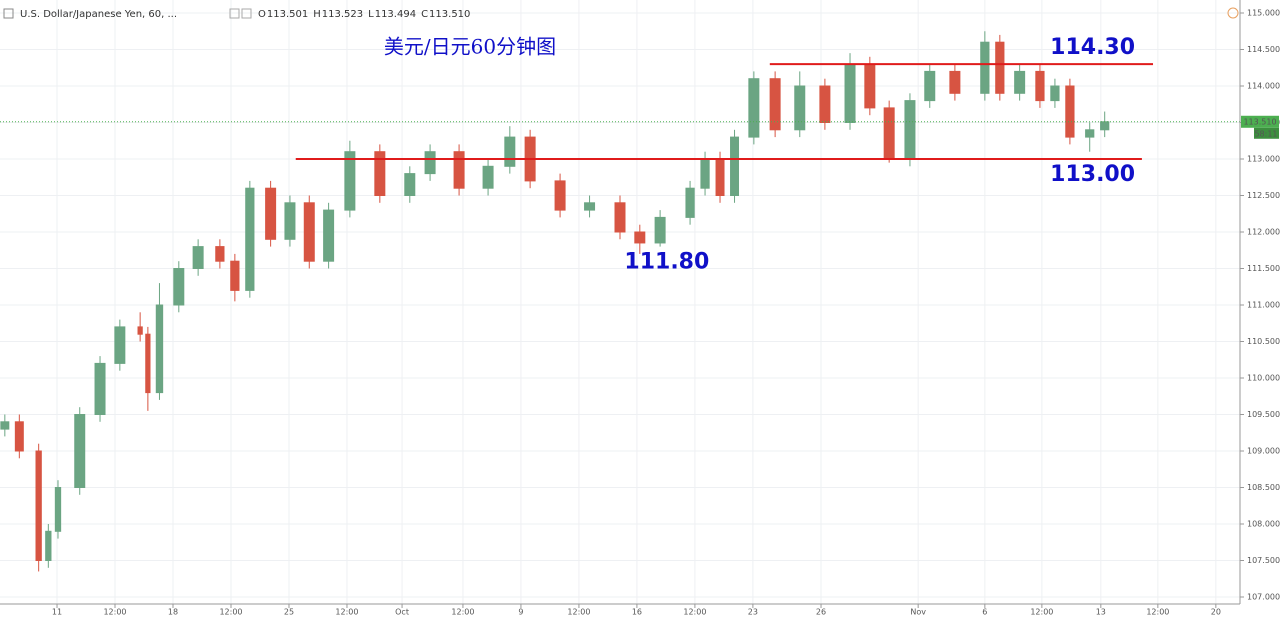 The width and height of the screenshot is (1280, 618). I want to click on x-tick-label: 11, so click(57, 612).